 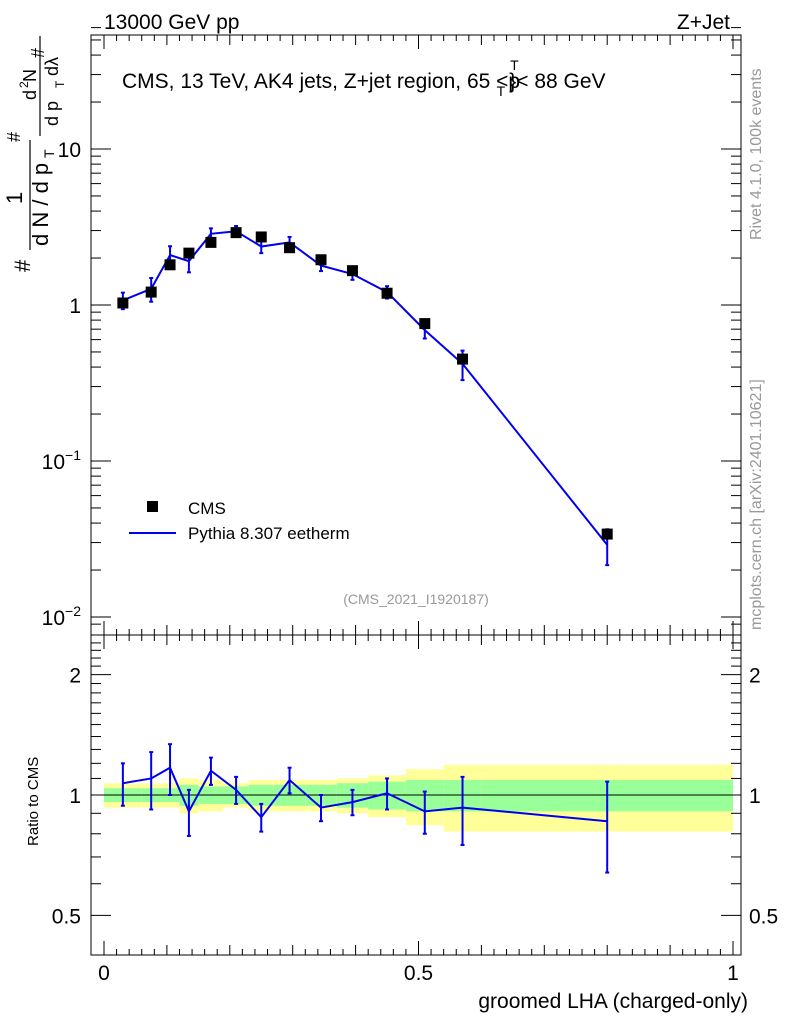 What do you see at coordinates (52, 66) in the screenshot?
I see `ylabel-dlambda: dλ` at bounding box center [52, 66].